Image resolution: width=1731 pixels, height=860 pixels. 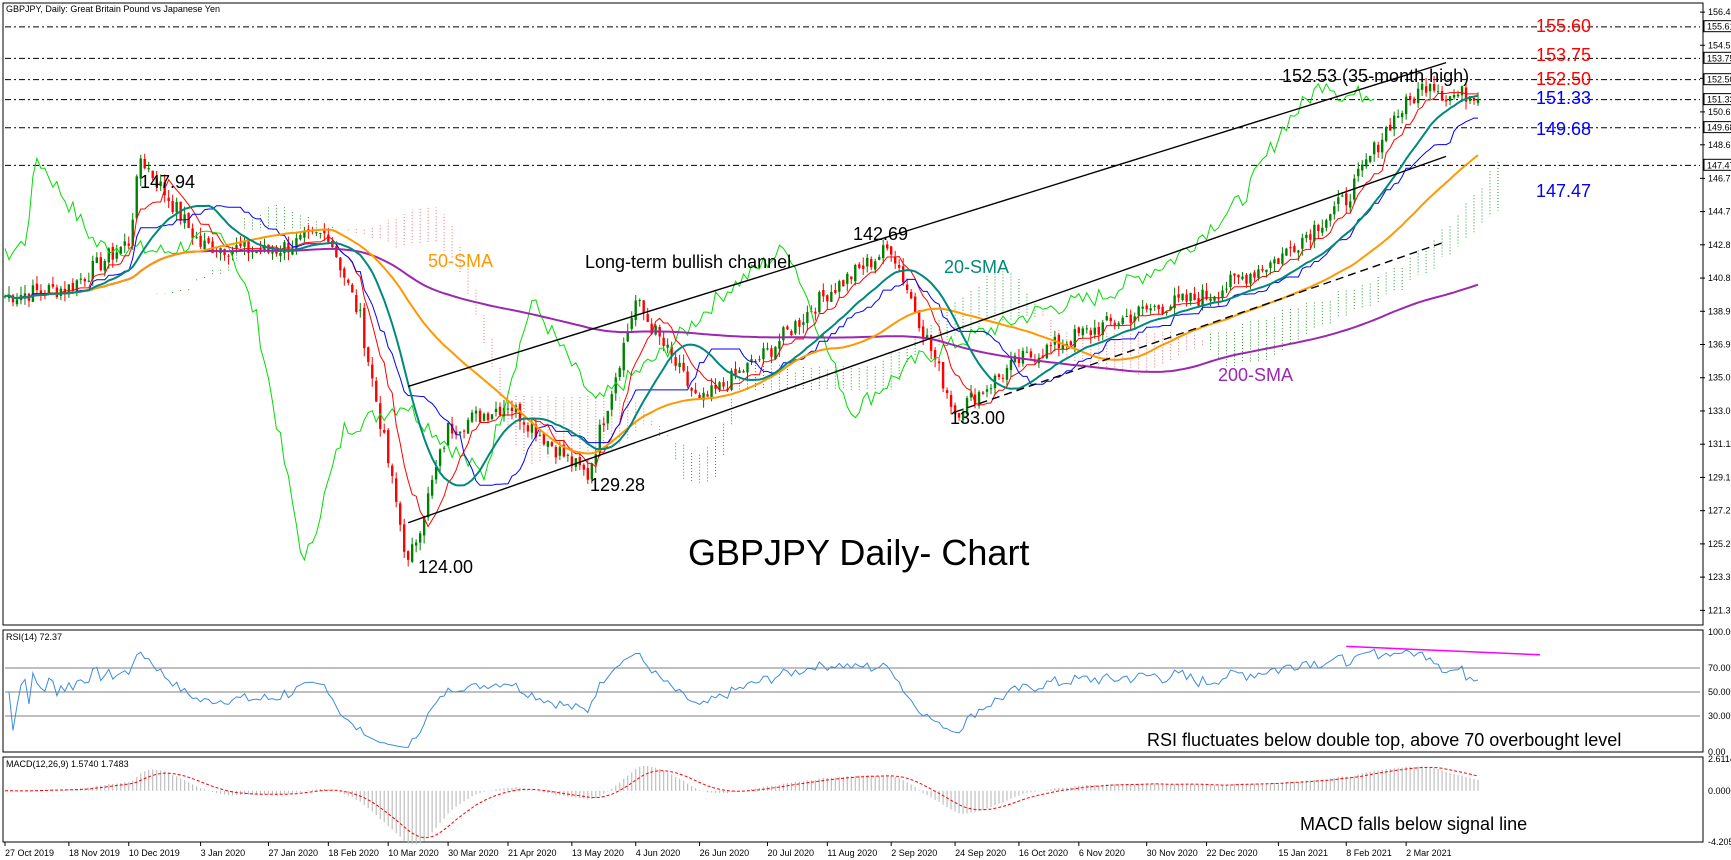 What do you see at coordinates (914, 853) in the screenshot?
I see `date-tick-label: 2 Sep 2020` at bounding box center [914, 853].